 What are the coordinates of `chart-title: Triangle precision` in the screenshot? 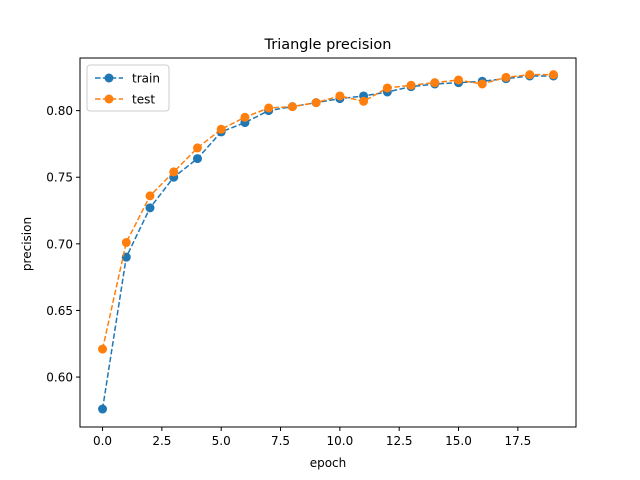 It's located at (328, 45).